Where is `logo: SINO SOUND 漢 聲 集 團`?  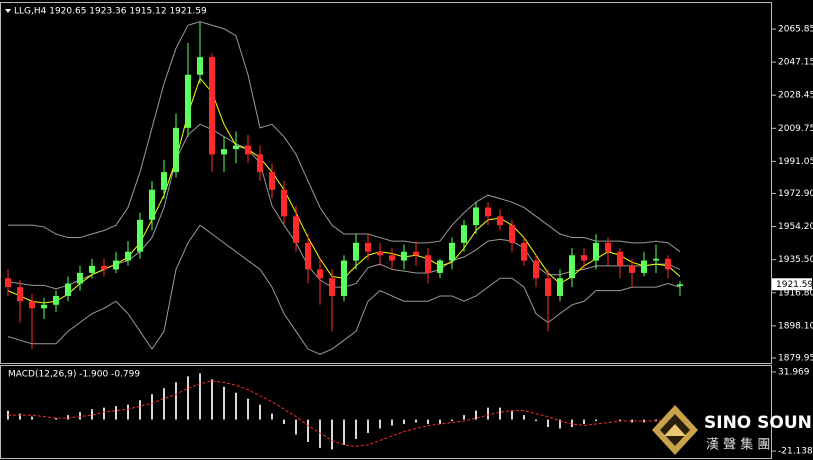 logo: SINO SOUND 漢 聲 集 團 is located at coordinates (732, 430).